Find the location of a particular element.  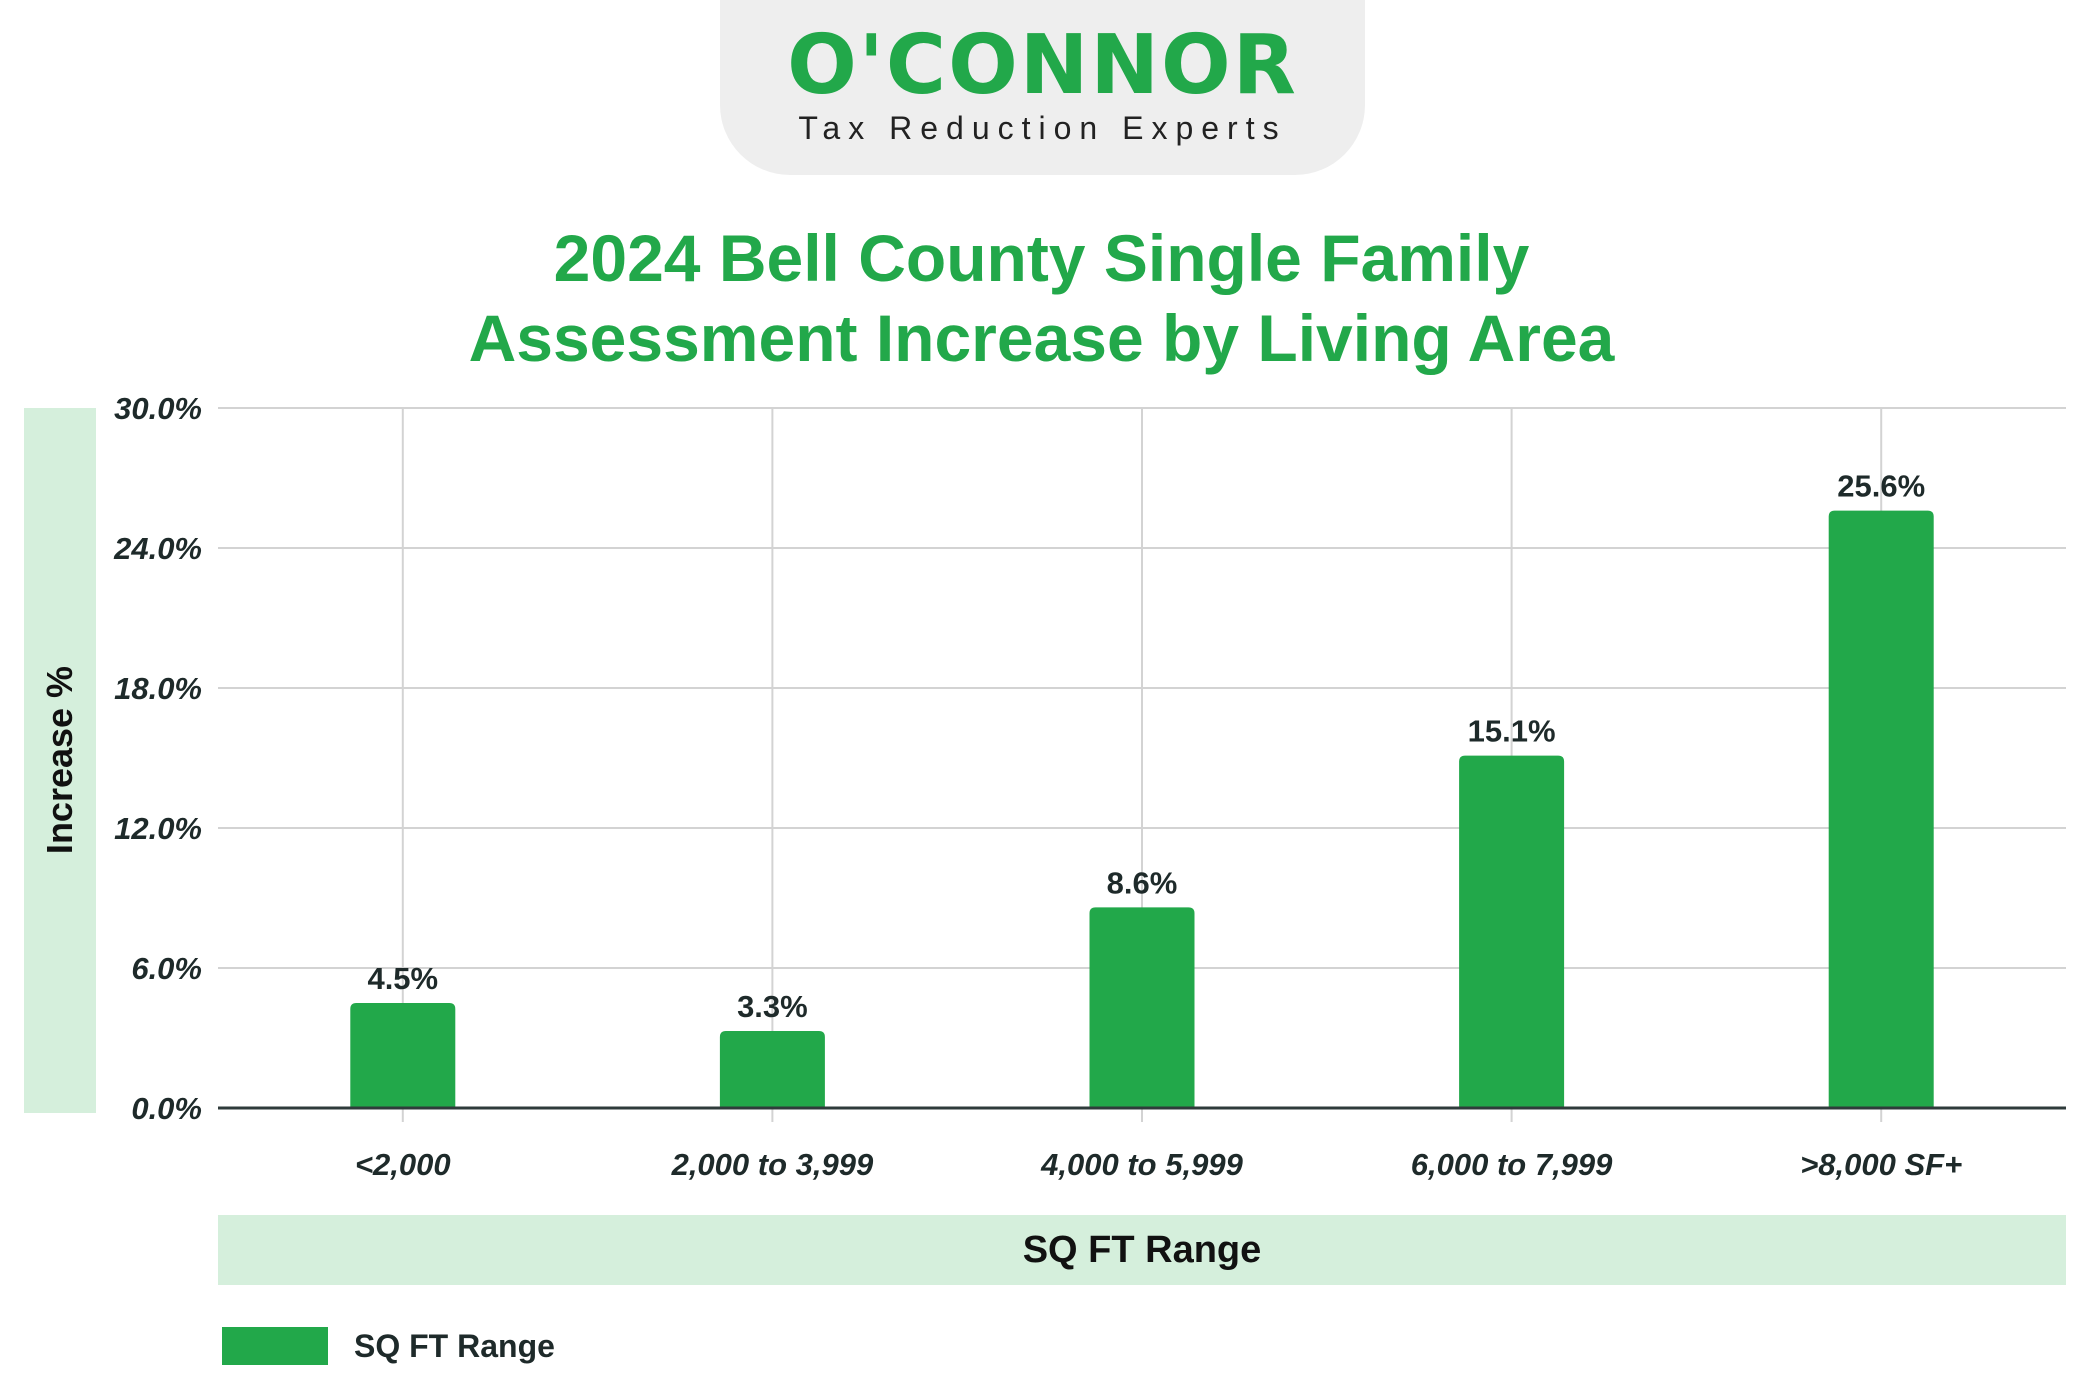

brand-logo: O'CONNOR is located at coordinates (1042, 65).